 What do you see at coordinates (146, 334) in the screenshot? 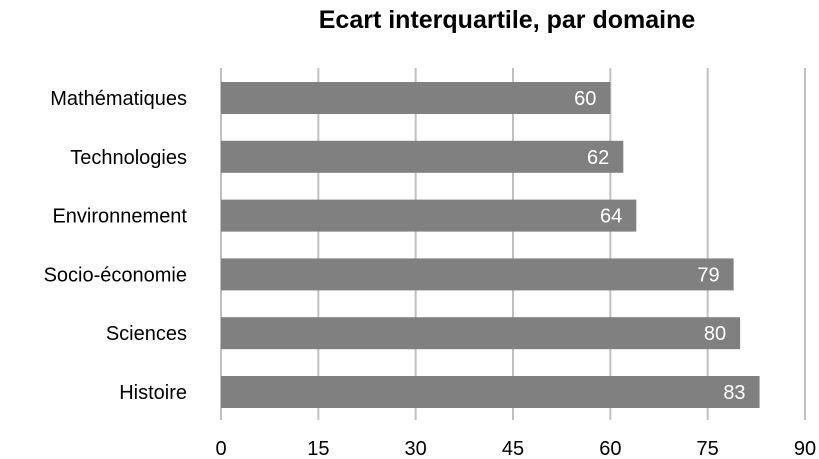
I see `category-label: Sciences` at bounding box center [146, 334].